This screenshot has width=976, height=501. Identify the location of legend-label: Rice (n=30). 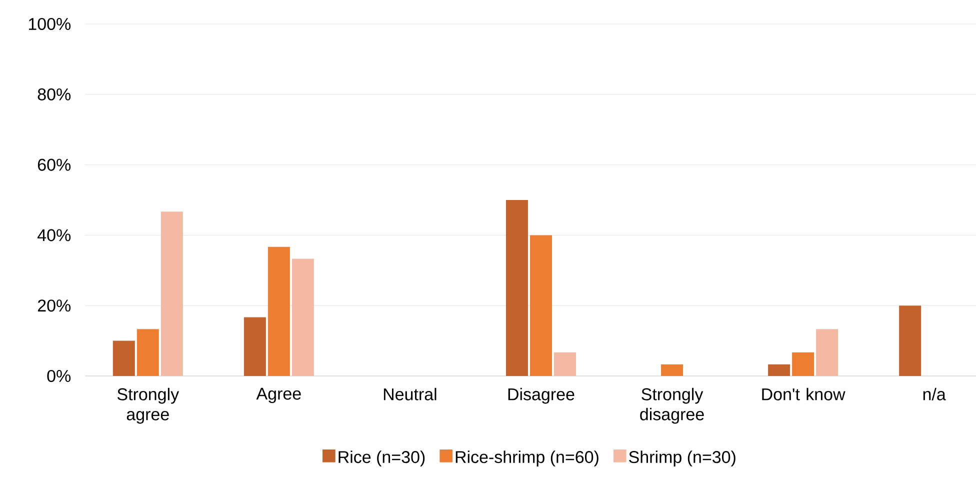
(381, 458).